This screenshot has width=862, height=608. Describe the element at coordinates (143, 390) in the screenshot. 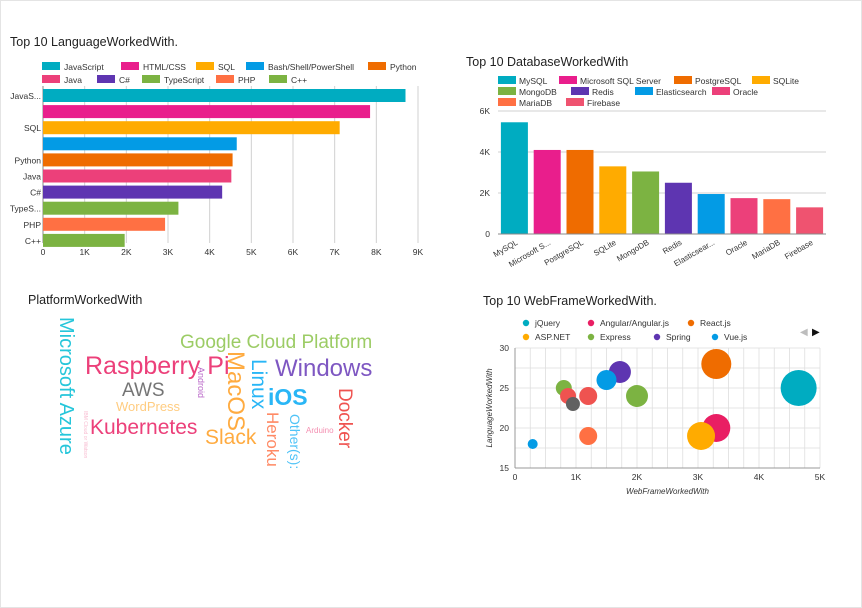

I see `word-aws: AWS` at that location.